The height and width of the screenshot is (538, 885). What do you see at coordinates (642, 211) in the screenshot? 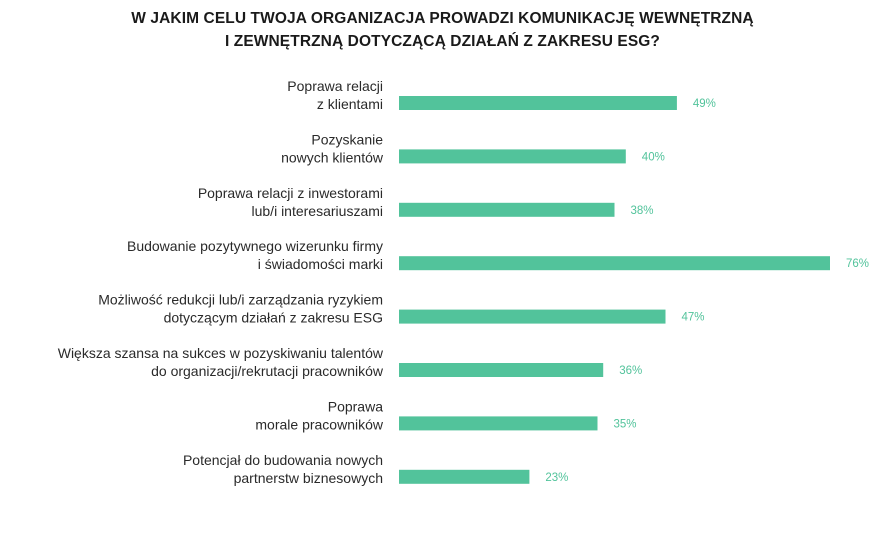
I see `value-label-3: 38%` at bounding box center [642, 211].